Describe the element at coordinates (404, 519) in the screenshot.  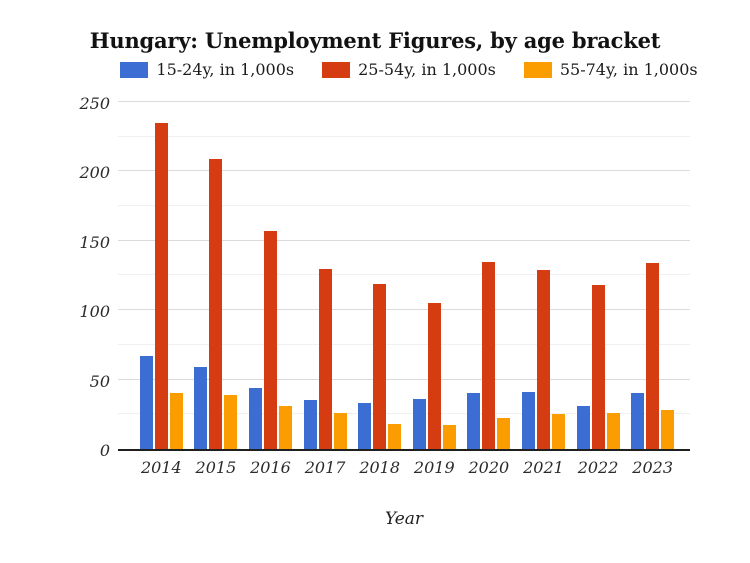
I see `x-axis-title: Year` at that location.